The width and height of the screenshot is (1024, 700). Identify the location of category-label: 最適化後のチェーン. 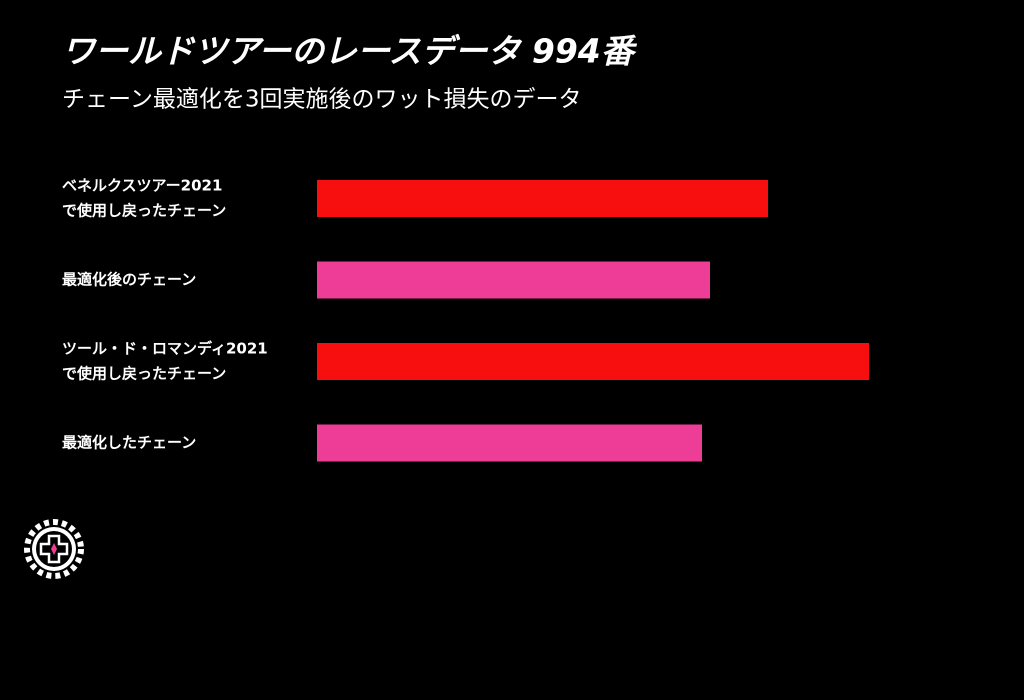
(129, 280).